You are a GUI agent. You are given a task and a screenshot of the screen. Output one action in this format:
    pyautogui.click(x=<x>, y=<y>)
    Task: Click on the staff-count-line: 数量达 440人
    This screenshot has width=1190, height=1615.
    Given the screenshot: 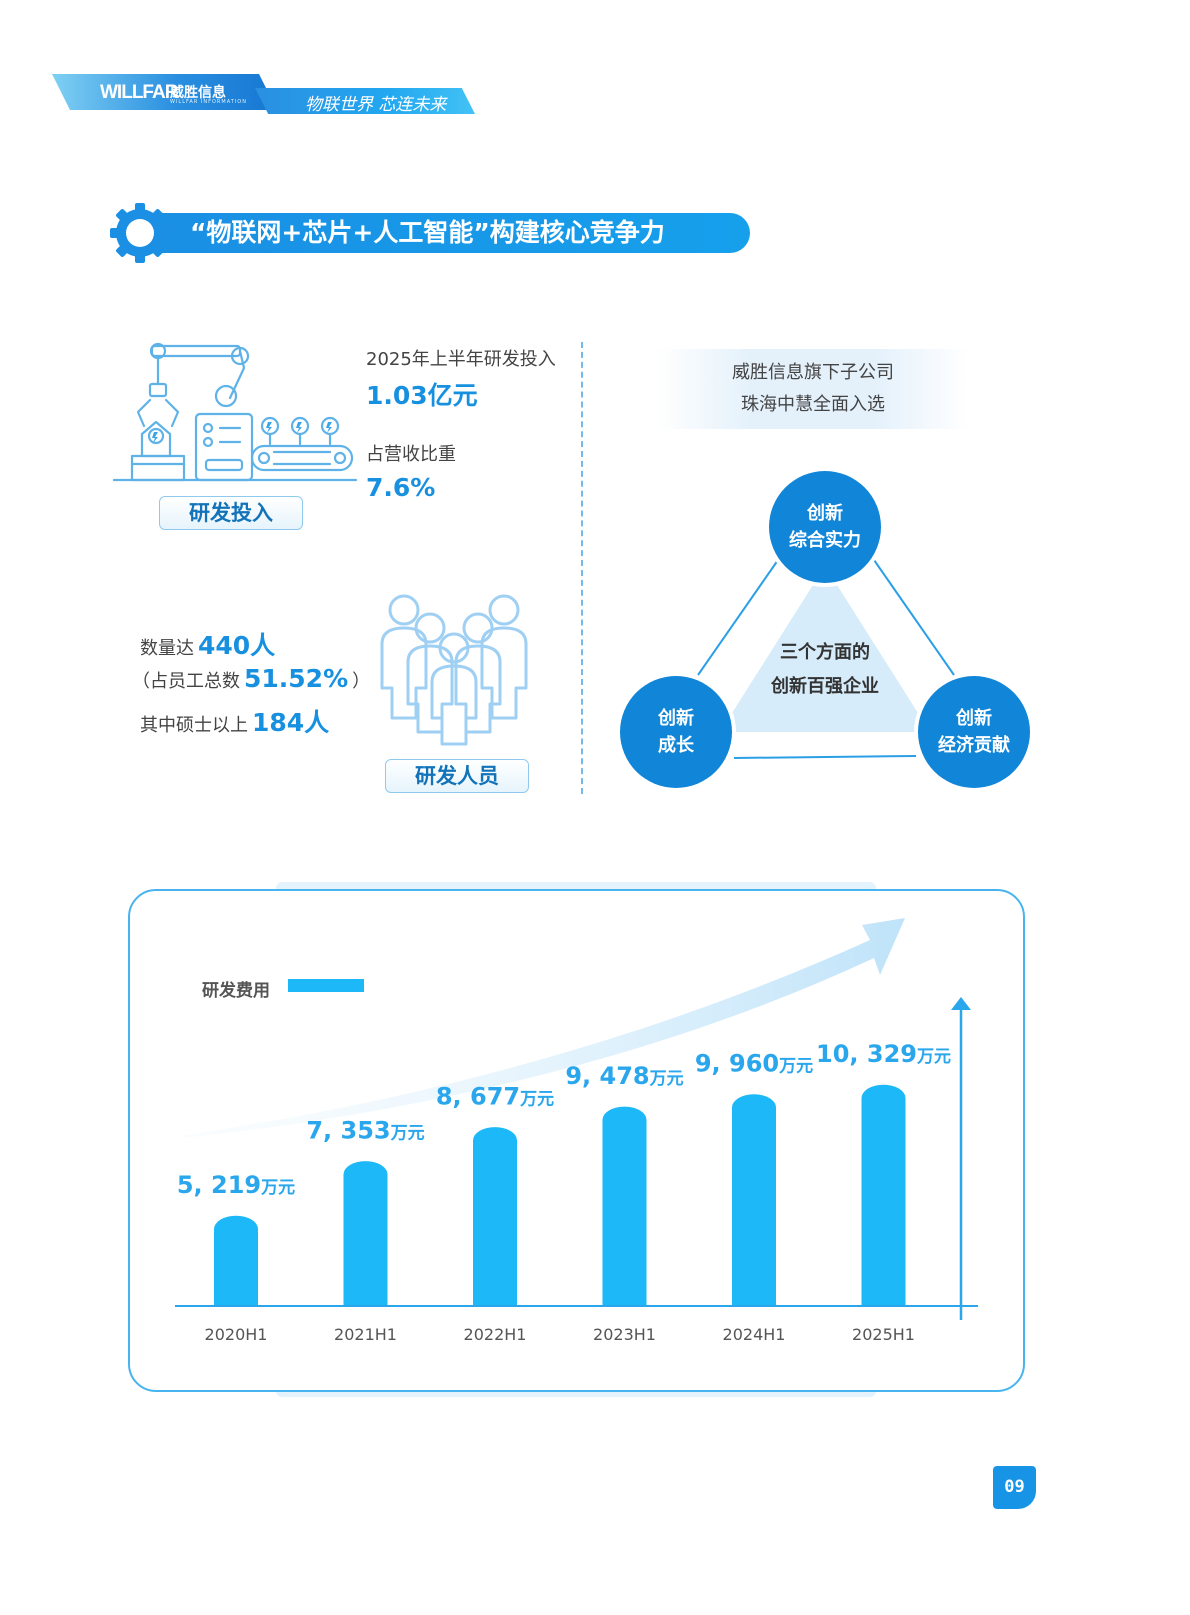 What is the action you would take?
    pyautogui.click(x=209, y=644)
    